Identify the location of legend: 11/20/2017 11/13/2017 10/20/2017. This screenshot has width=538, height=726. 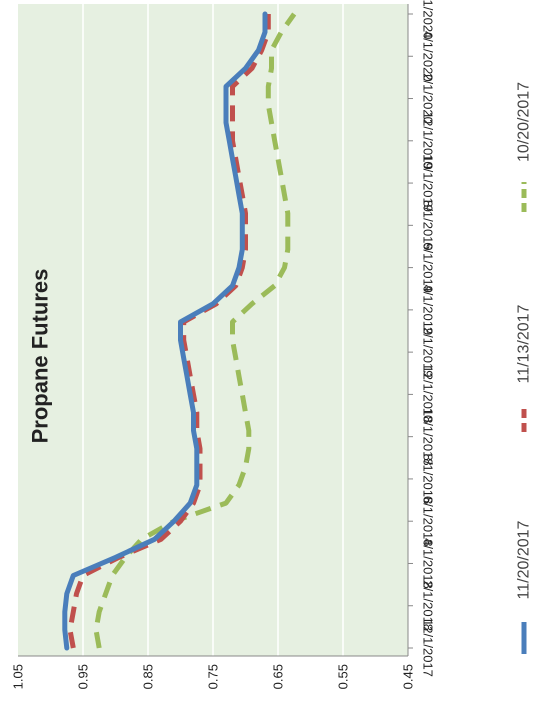
(524, 368).